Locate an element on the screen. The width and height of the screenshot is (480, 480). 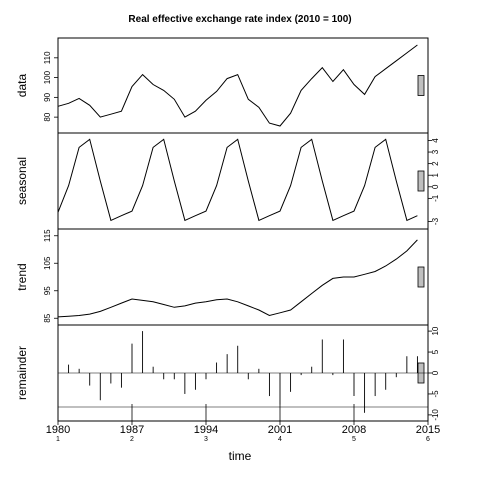
x-subtick-label-1: 2 is located at coordinates (132, 439).